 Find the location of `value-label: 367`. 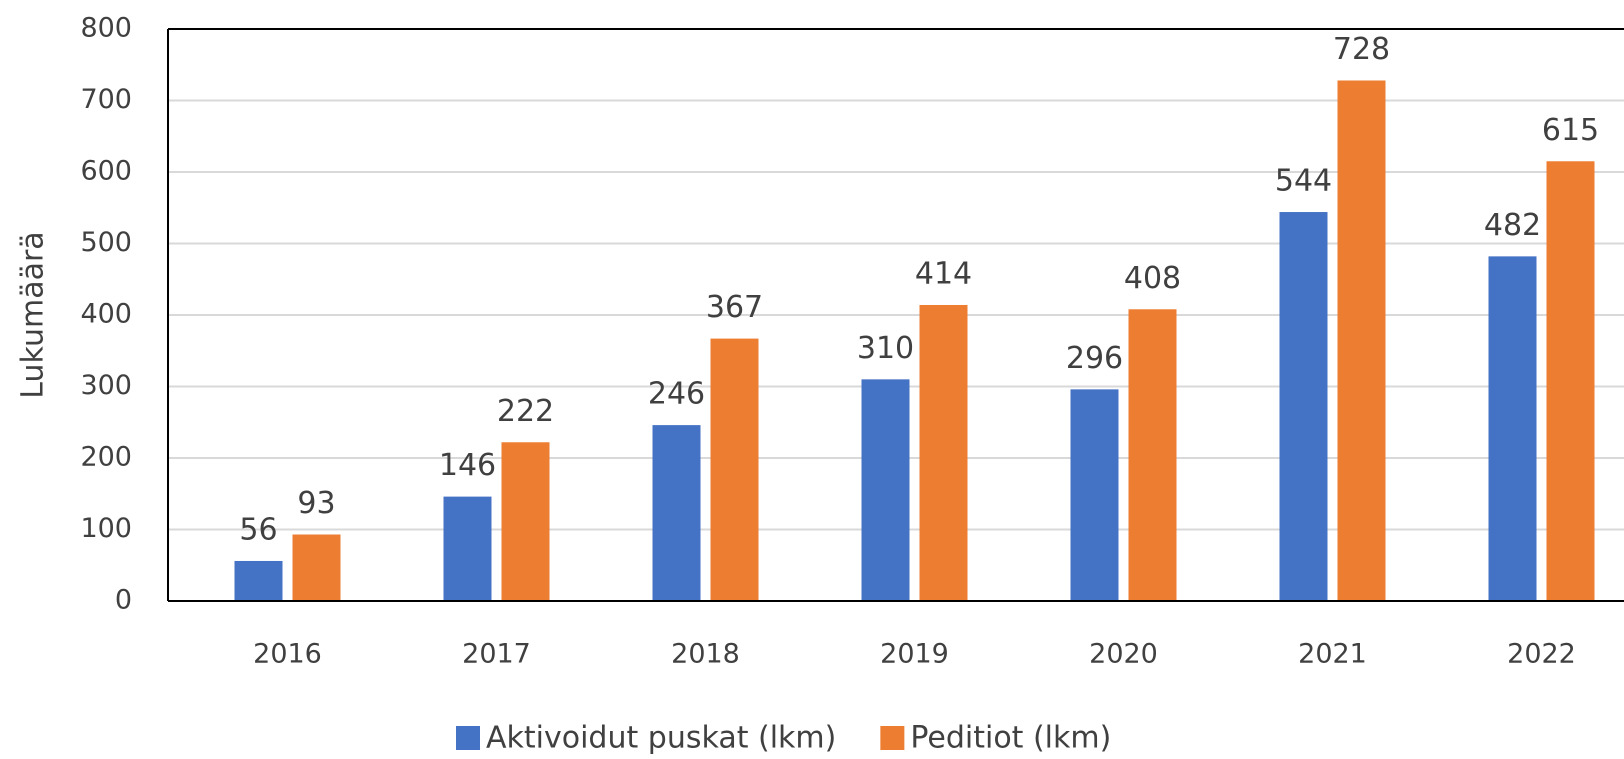

value-label: 367 is located at coordinates (734, 307).